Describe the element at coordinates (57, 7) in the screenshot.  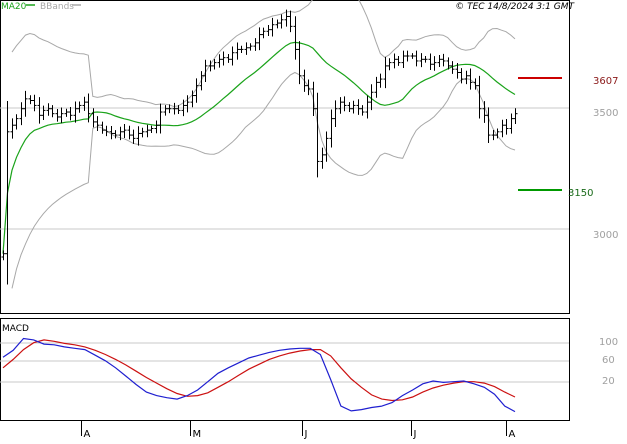
I see `legend-bbands: BBands` at that location.